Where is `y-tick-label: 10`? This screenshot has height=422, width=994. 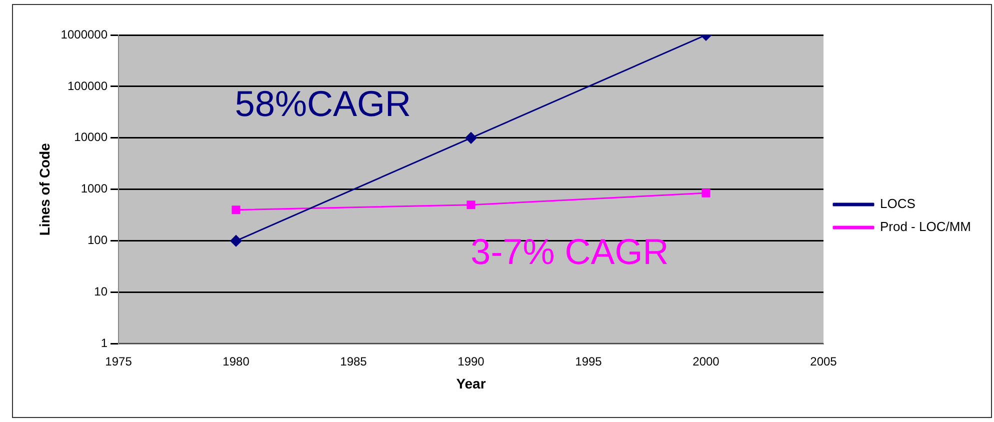 y-tick-label: 10 is located at coordinates (101, 291).